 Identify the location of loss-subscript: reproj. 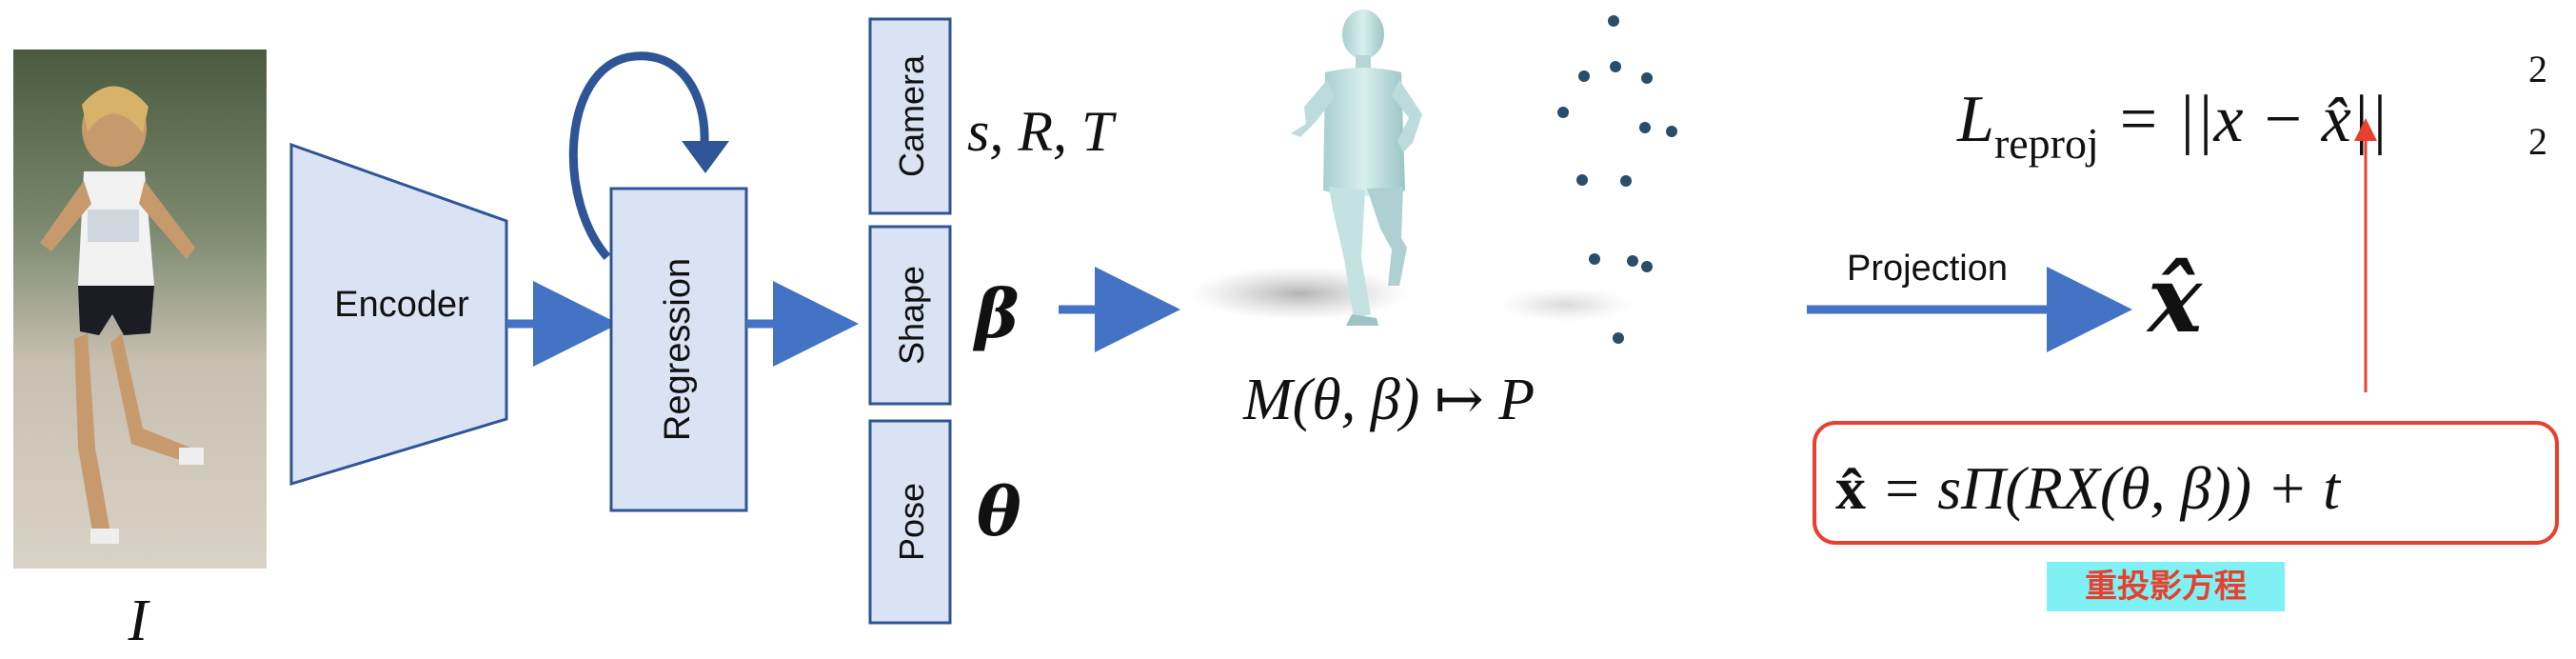
(2047, 143).